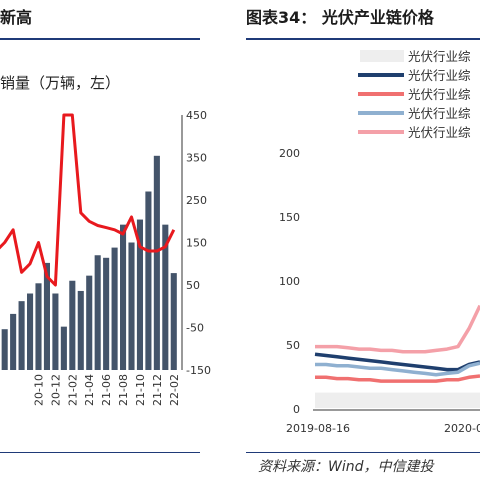  What do you see at coordinates (72, 390) in the screenshot?
I see `left-x-tick: 21-02` at bounding box center [72, 390].